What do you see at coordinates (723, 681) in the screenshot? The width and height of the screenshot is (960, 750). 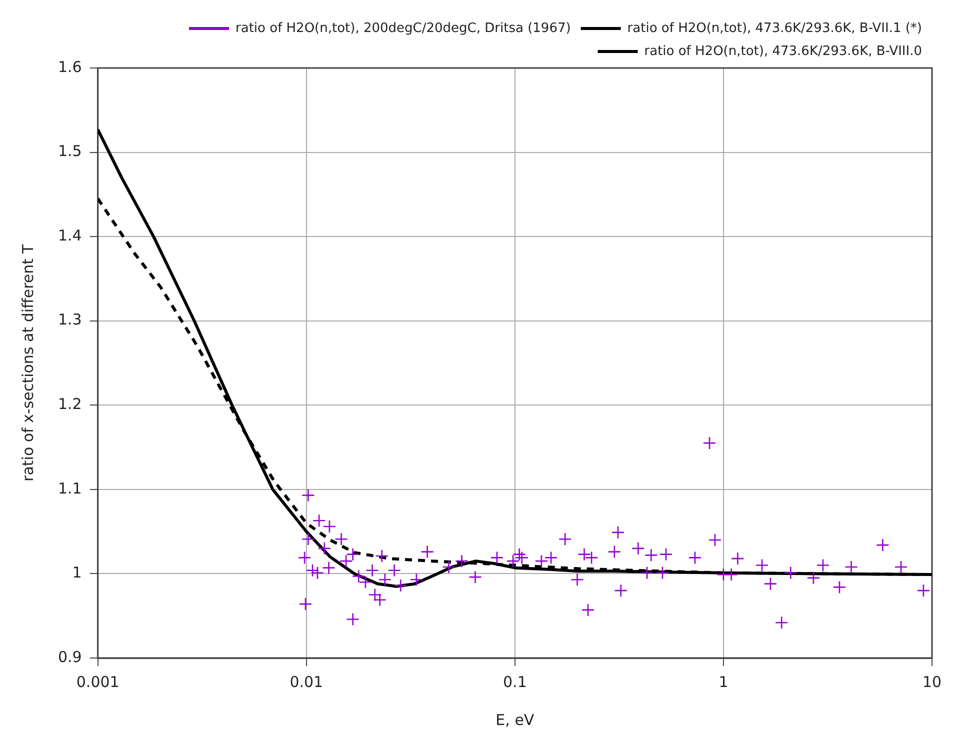 I see `x-tick-label: 1` at bounding box center [723, 681].